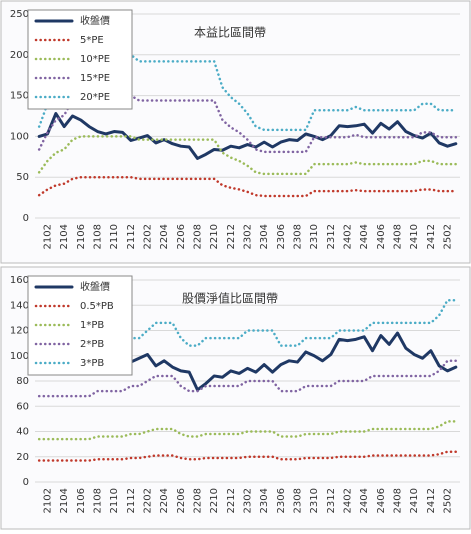 This screenshot has height=534, width=471. What do you see at coordinates (95, 78) in the screenshot?
I see `legend-label: 15*PE` at bounding box center [95, 78].